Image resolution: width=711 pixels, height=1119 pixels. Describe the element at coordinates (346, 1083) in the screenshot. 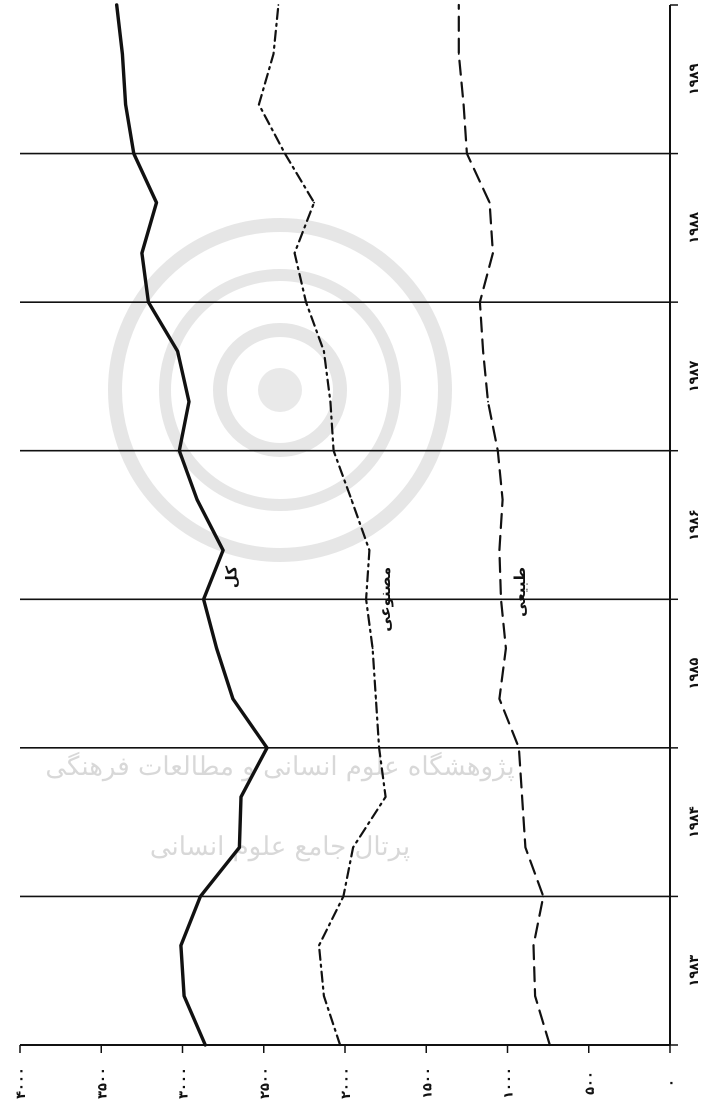

I see `y-tick-label: ۲۰۰۰` at that location.